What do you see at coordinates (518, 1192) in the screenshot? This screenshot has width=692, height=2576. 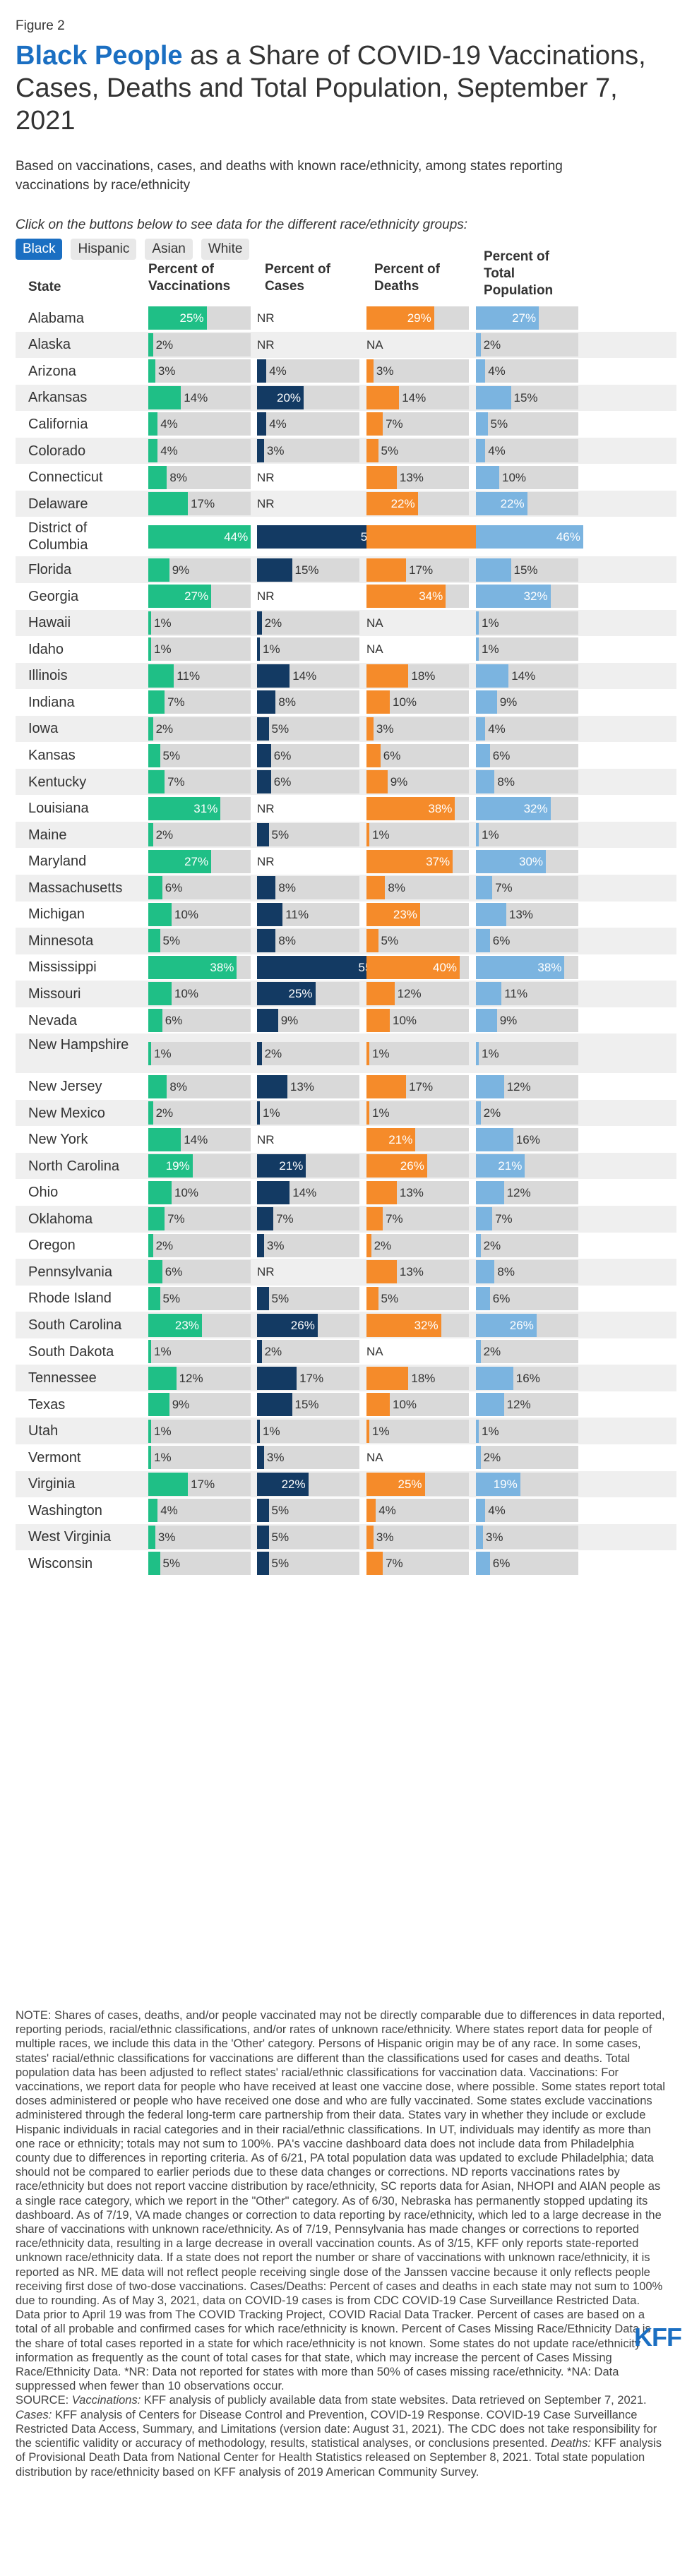 I see `value-label-population: 12%` at bounding box center [518, 1192].